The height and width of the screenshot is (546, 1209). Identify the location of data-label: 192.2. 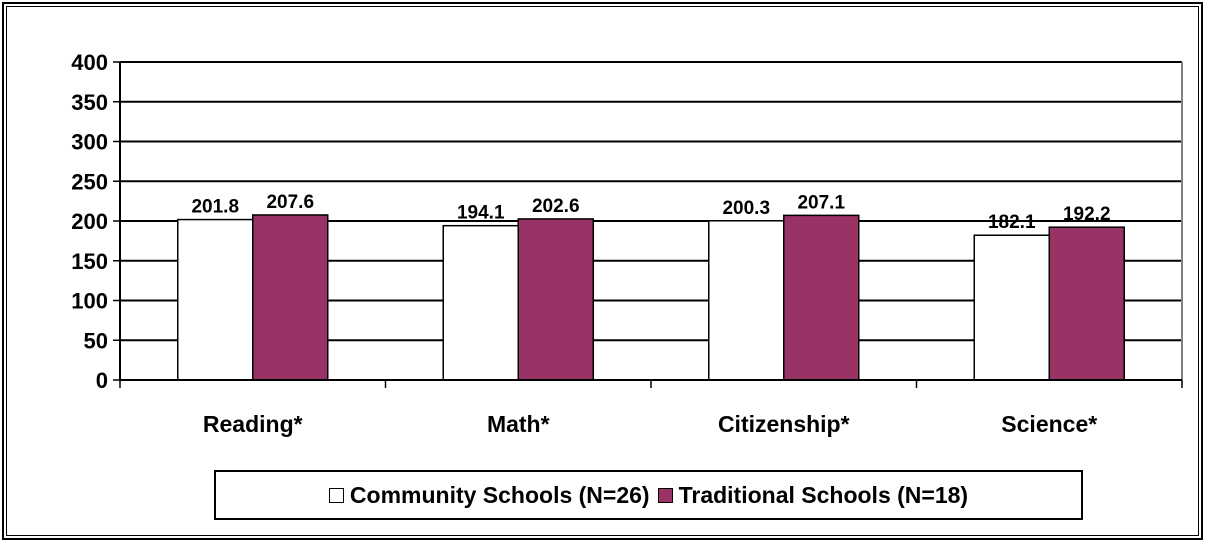
(1087, 214).